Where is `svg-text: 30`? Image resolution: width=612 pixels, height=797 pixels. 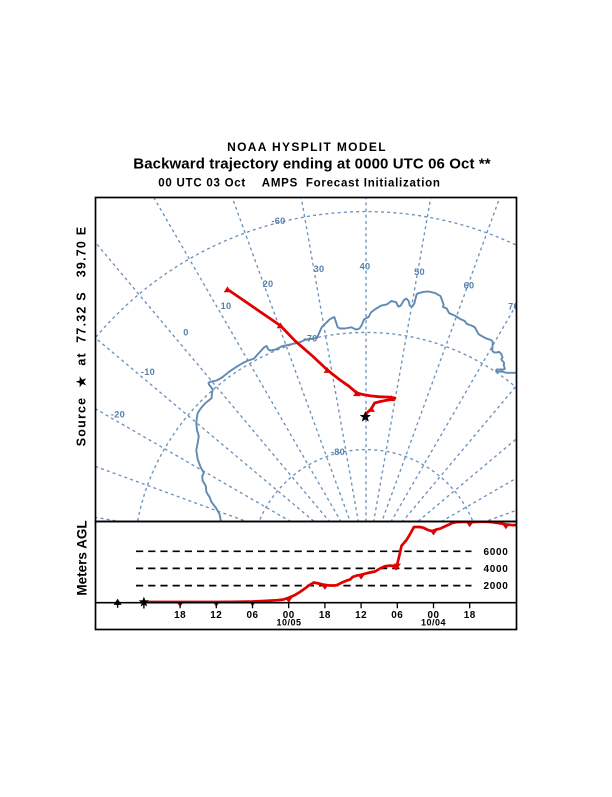
svg-text: 30 is located at coordinates (319, 269).